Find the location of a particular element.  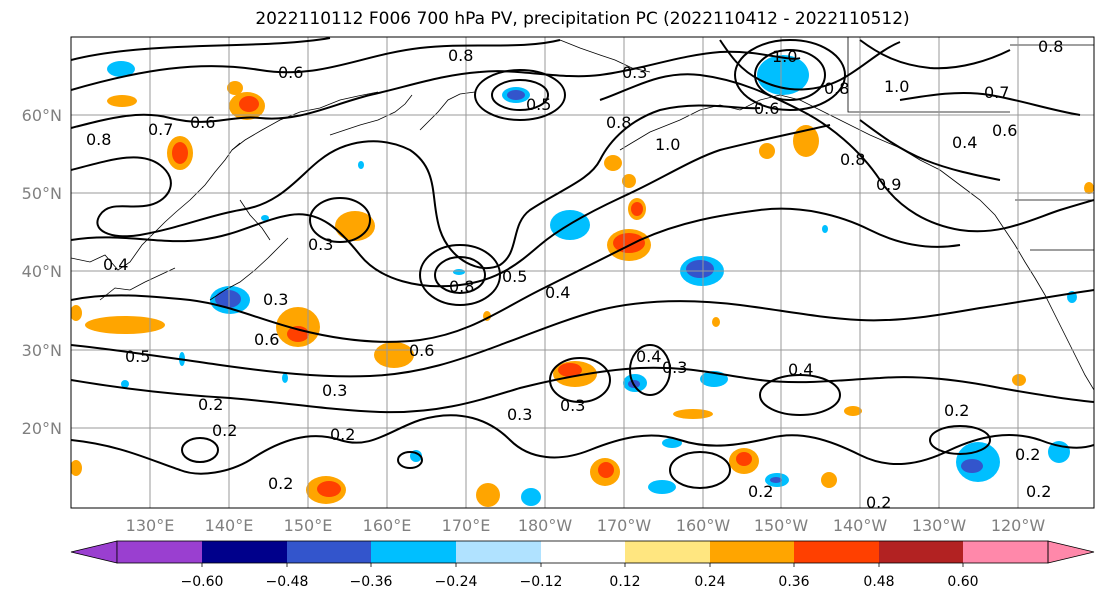

latitude-labels: 60°N 50°N 40°N 30°N 20°N is located at coordinates (42, 272).